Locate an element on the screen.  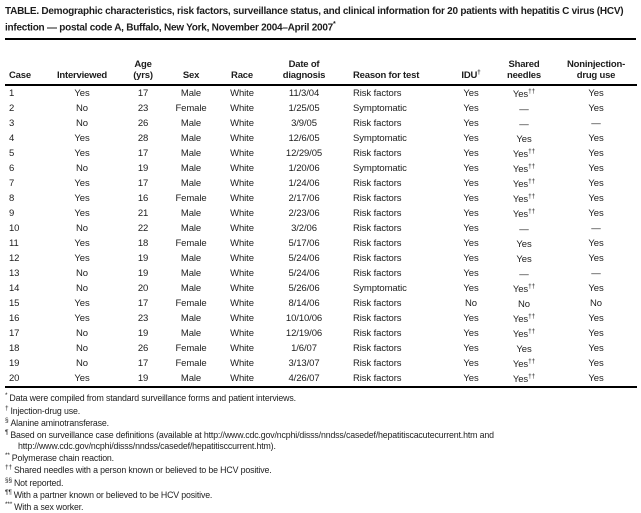
cell-date-of-diagnosis: 1/25/05 is located at coordinates (304, 109).